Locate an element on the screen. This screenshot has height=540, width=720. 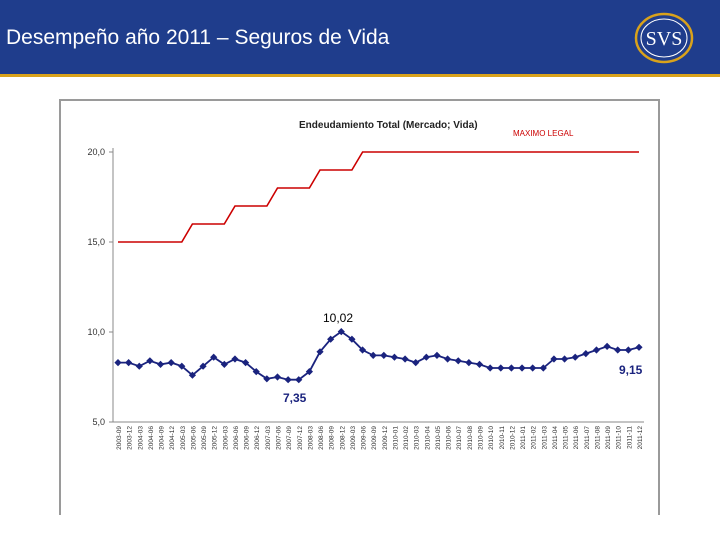
x-tick-label: 2007-12 is located at coordinates (300, 438).